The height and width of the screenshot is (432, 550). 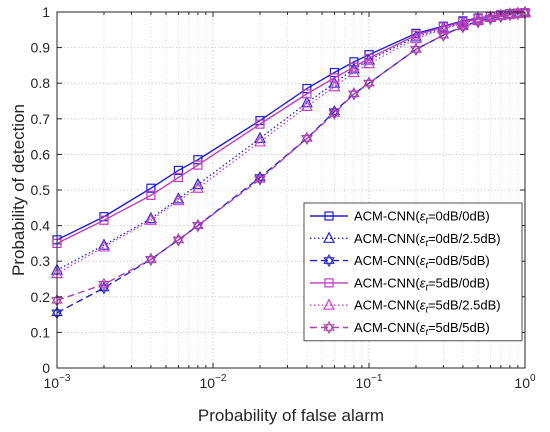 I want to click on y-tick-label: 0.9, so click(x=41, y=48).